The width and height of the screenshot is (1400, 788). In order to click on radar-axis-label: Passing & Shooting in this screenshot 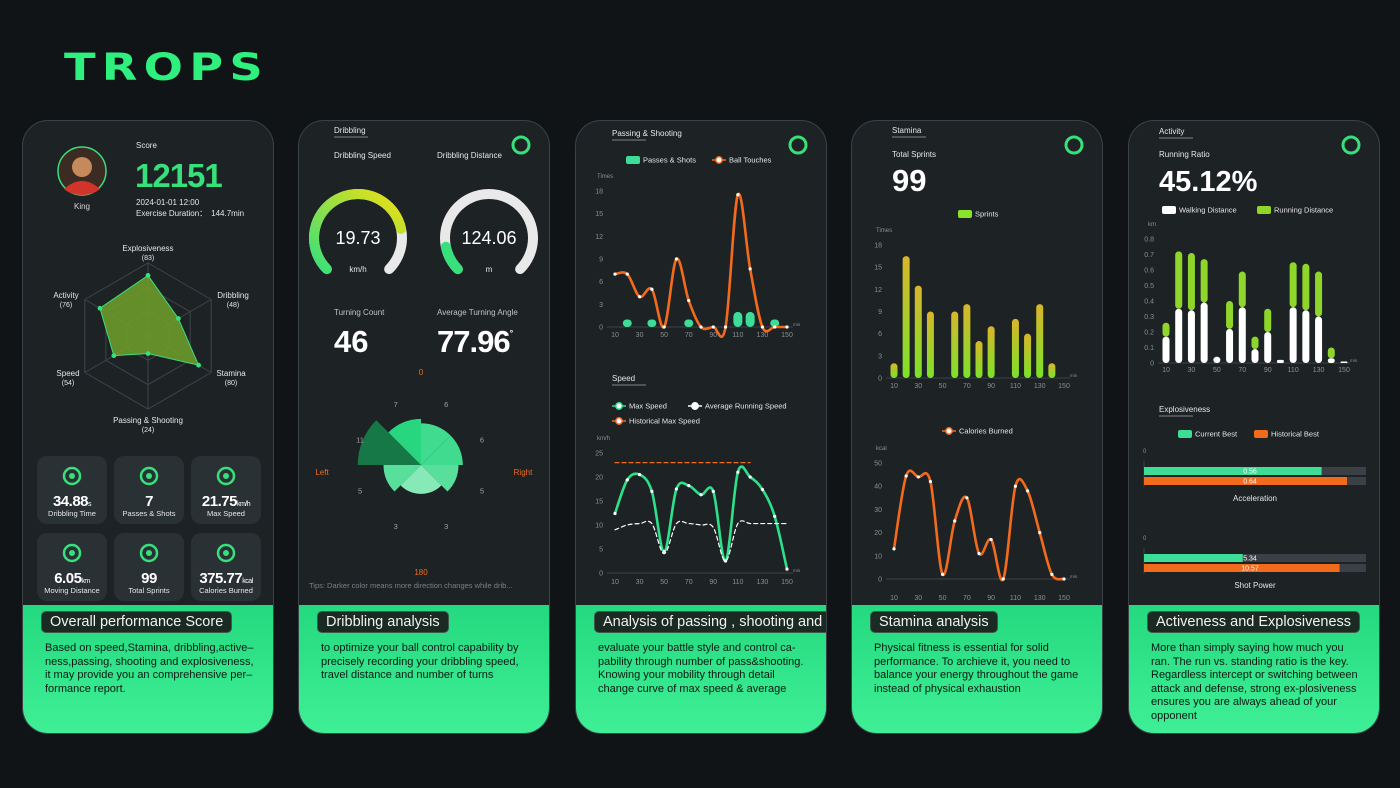, I will do `click(148, 420)`.